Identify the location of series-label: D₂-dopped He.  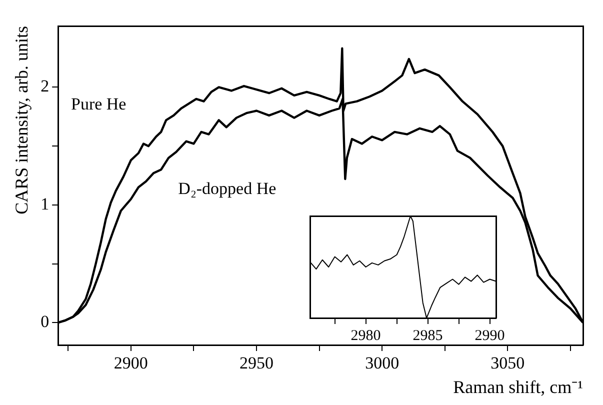
(227, 188).